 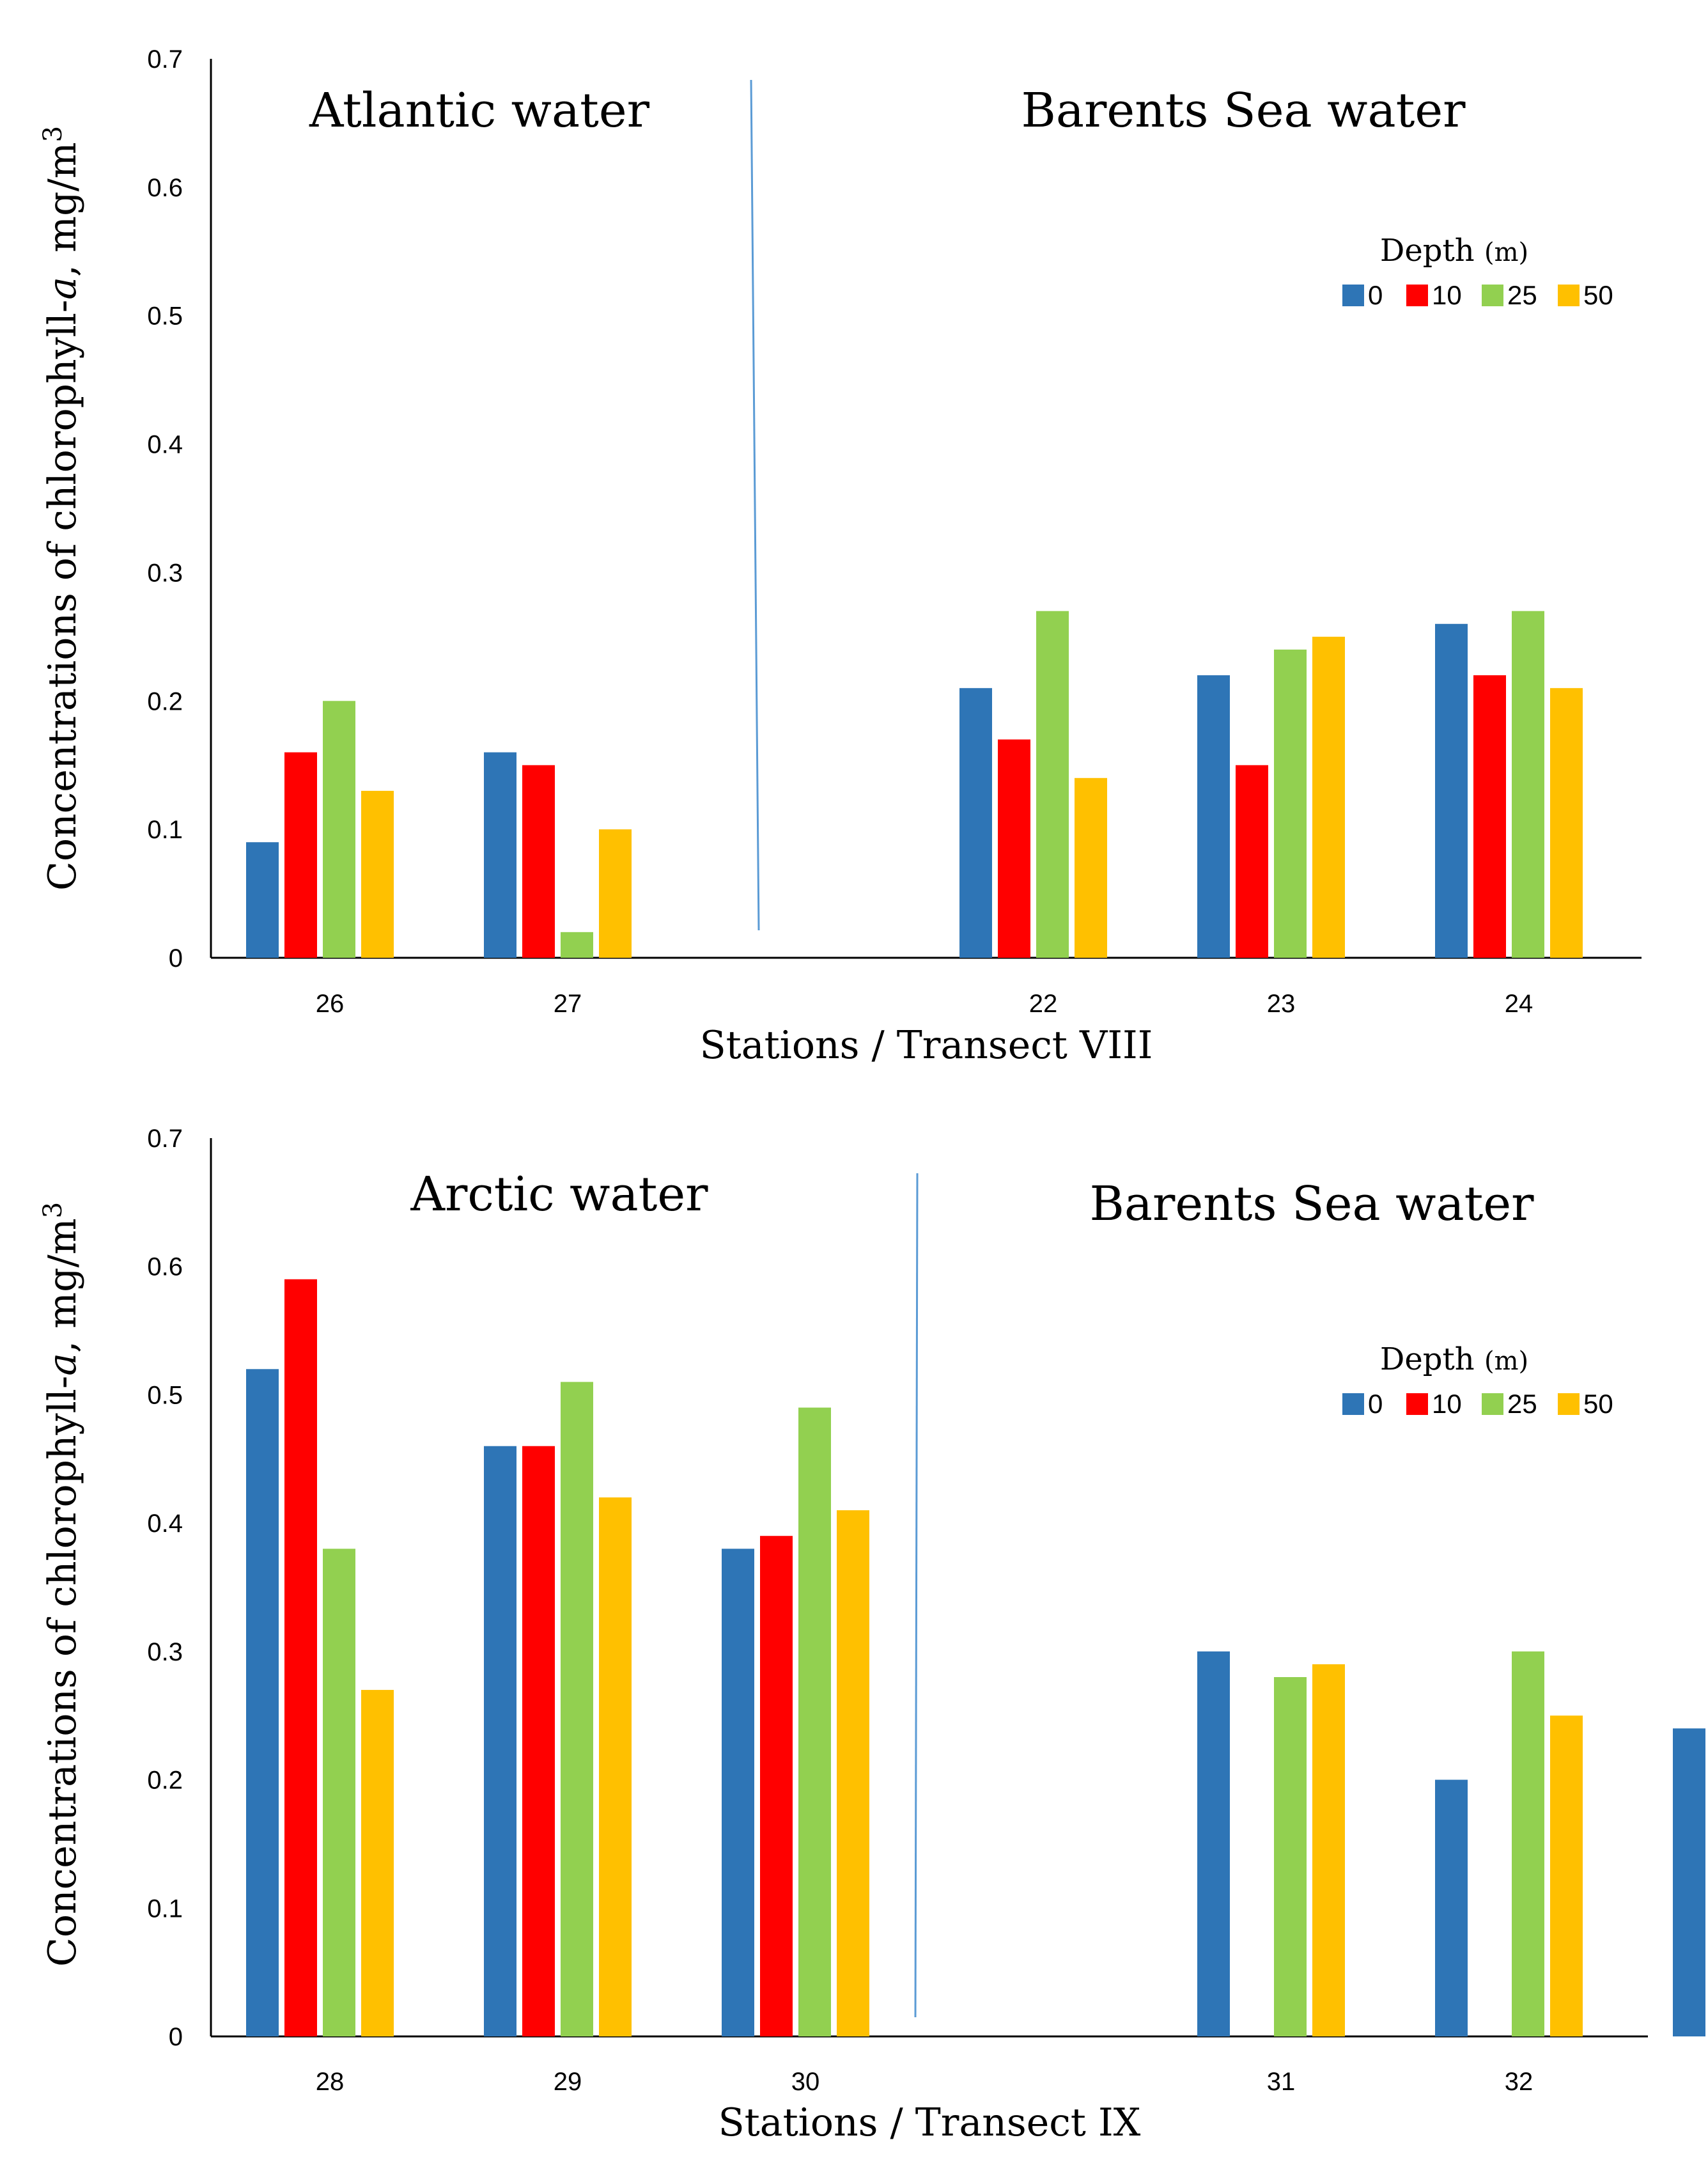 I want to click on x-axis-title: Stations / Transect VIII, so click(x=926, y=1045).